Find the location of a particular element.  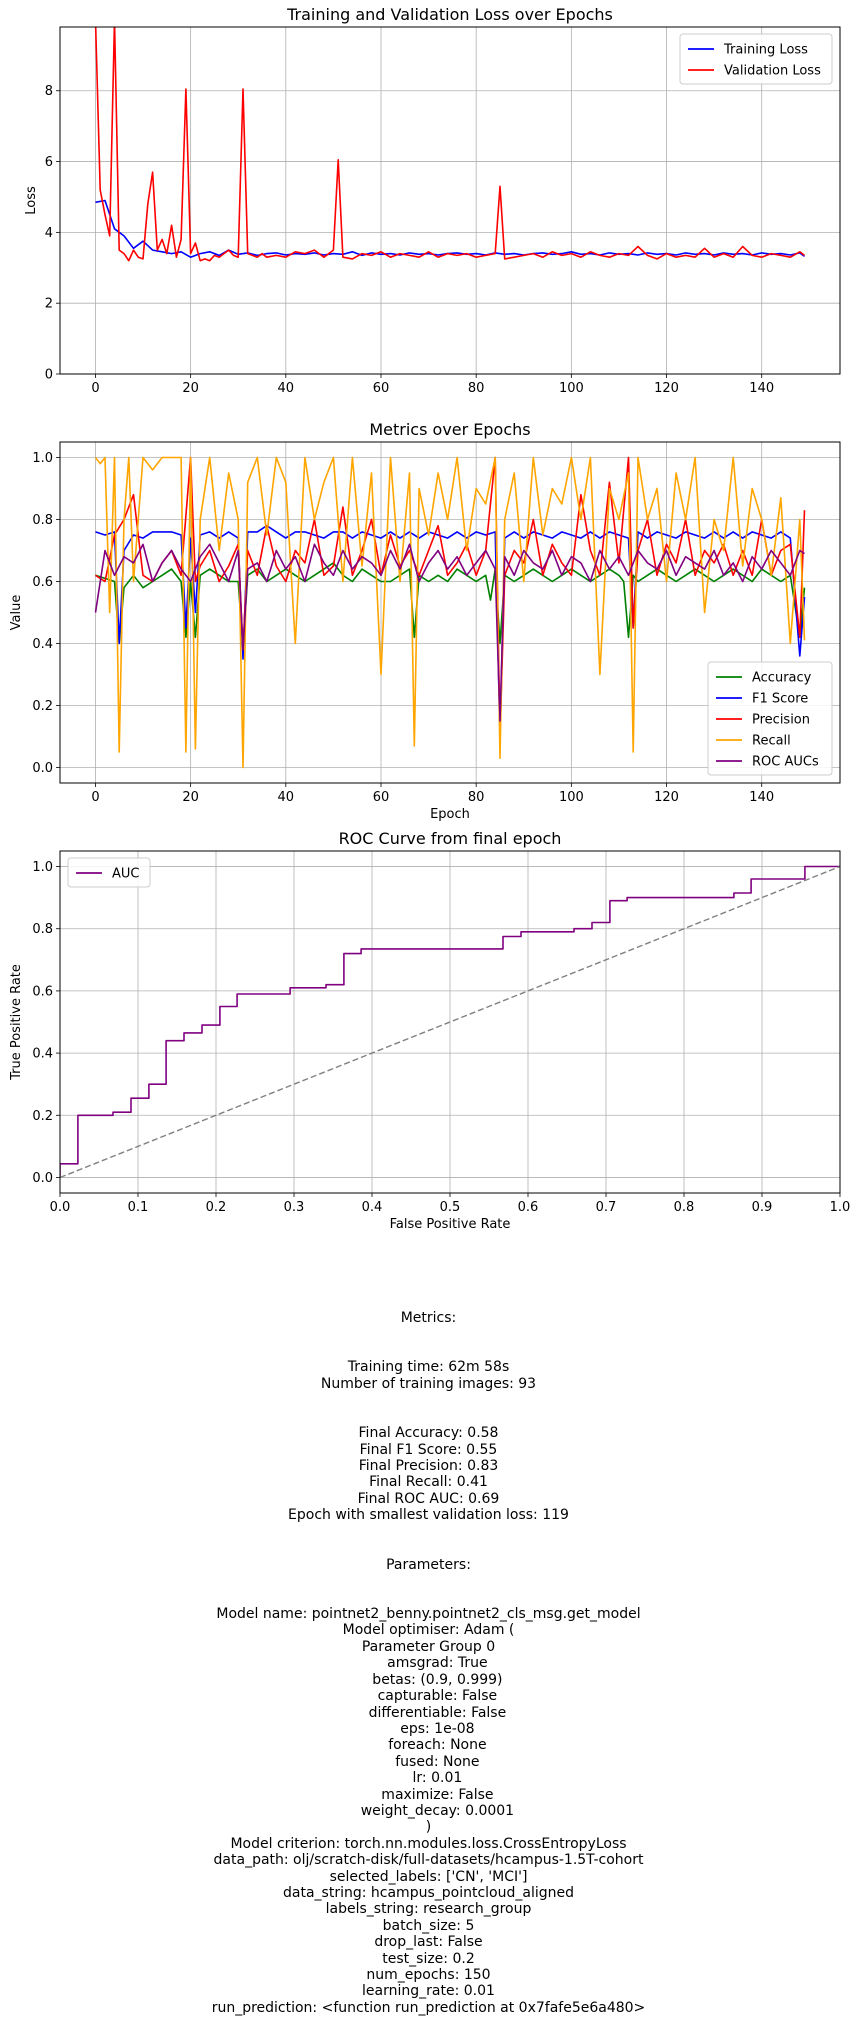

series-line-roc-aucs is located at coordinates (449, 632).